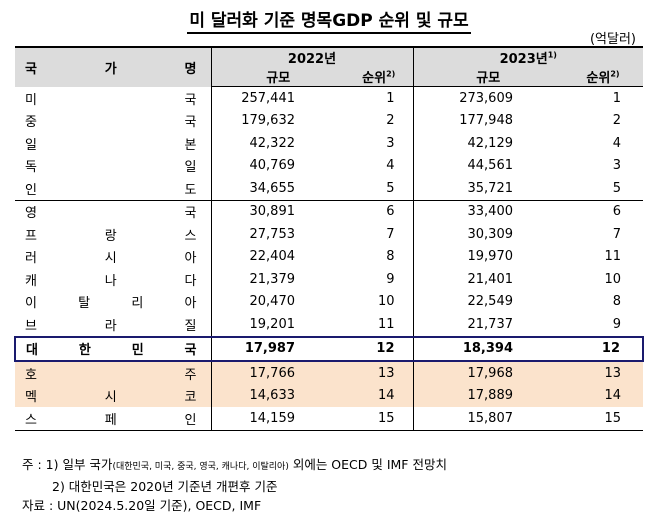 The image size is (658, 515). Describe the element at coordinates (487, 98) in the screenshot. I see `gdp-2023: 273,609` at that location.